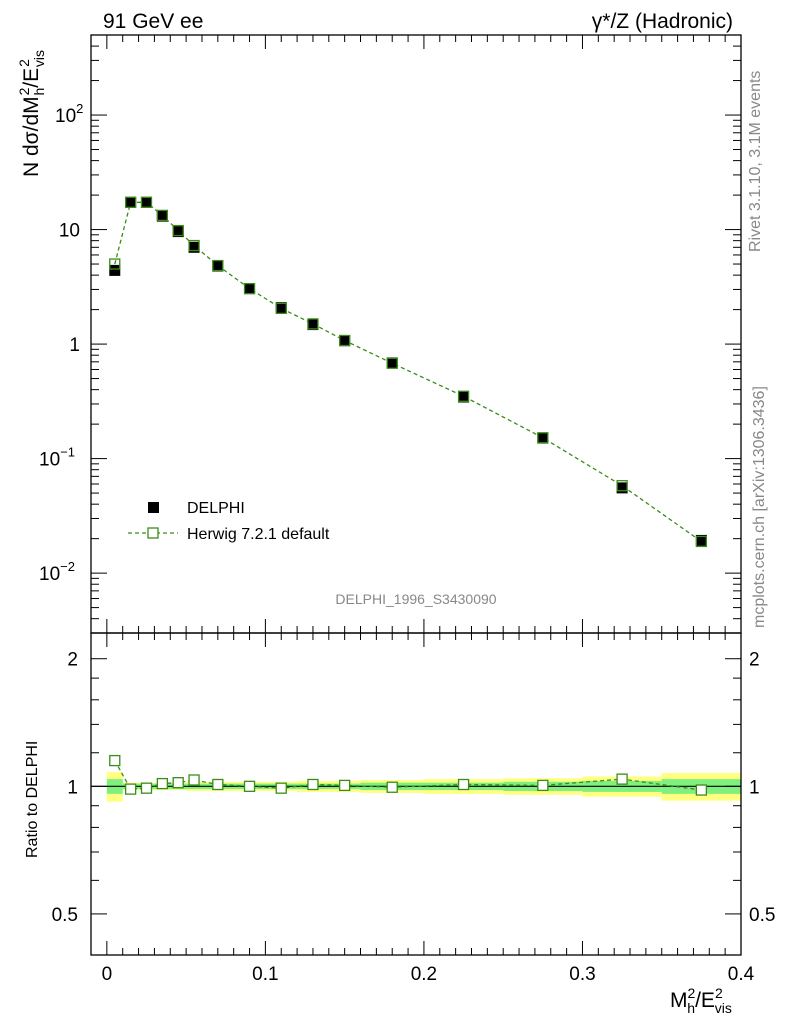 This screenshot has width=786, height=1024. I want to click on ratio-y-tick-label-right: 0.5, so click(762, 915).